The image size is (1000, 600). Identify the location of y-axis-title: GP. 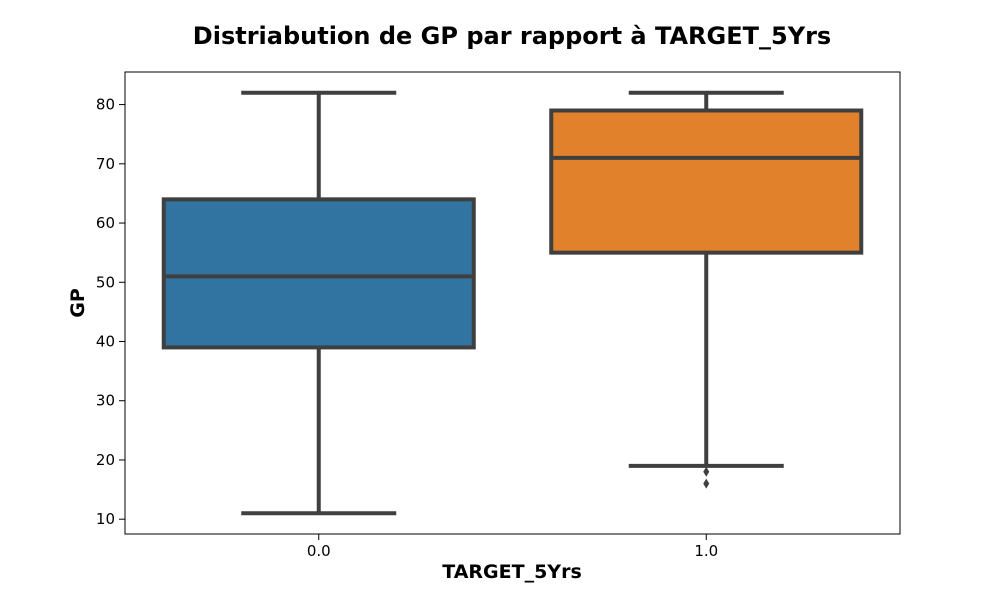
(78, 303).